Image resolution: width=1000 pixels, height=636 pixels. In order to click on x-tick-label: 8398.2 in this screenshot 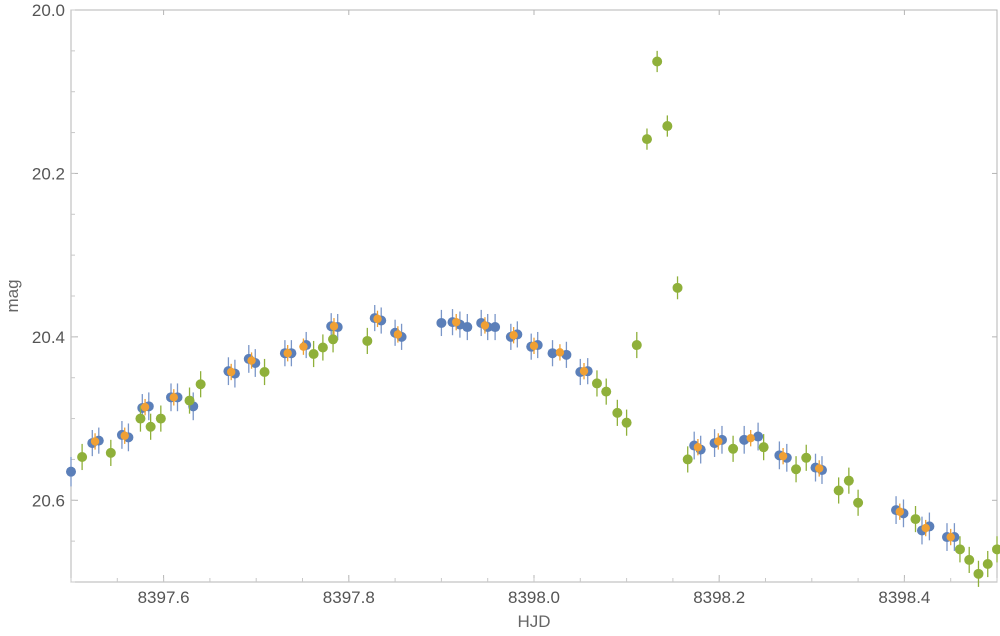, I will do `click(719, 597)`.